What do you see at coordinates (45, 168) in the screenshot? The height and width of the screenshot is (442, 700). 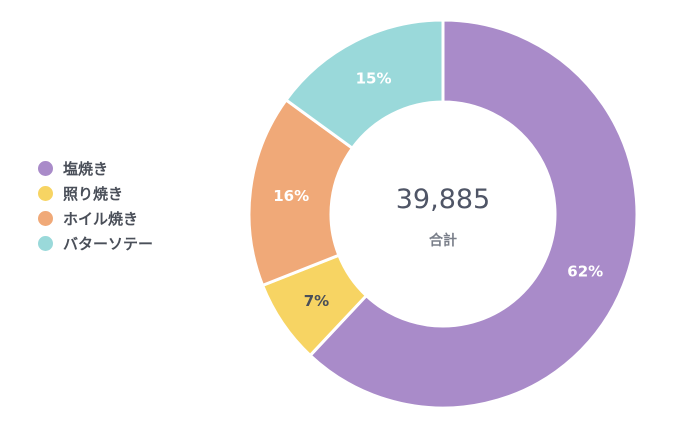 I see `legend-swatch-shioyaki` at bounding box center [45, 168].